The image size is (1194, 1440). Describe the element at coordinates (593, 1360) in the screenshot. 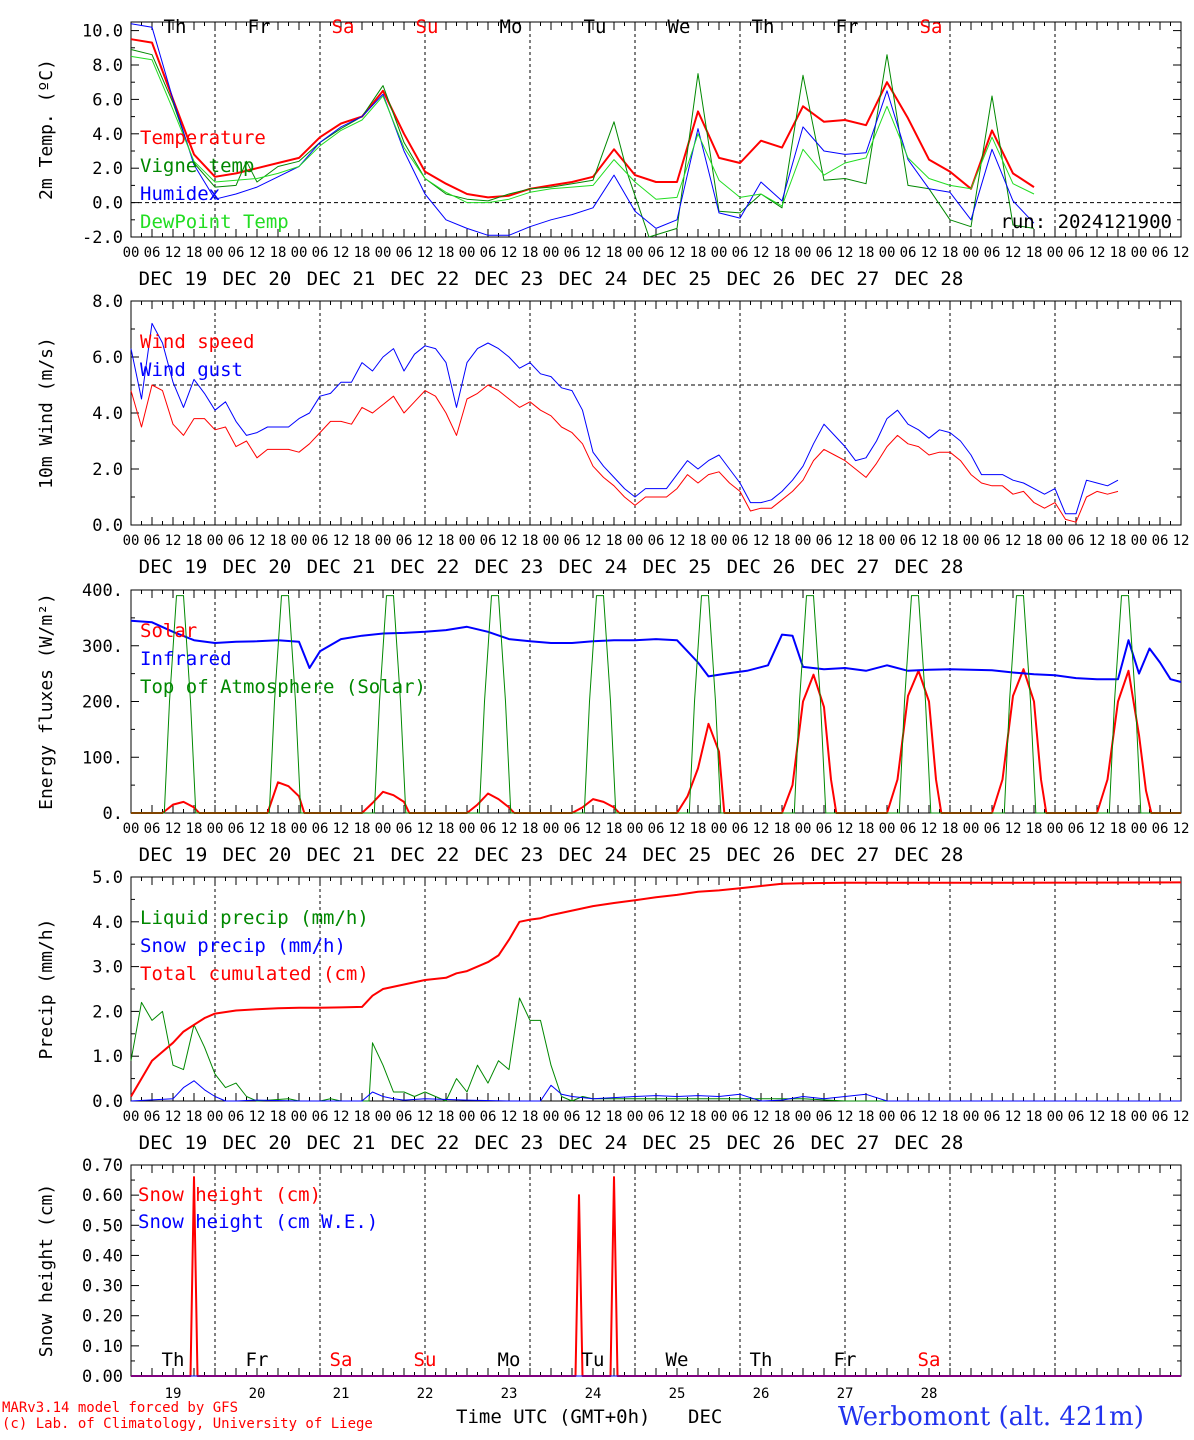

I see `day-name-bottom: Tu` at that location.